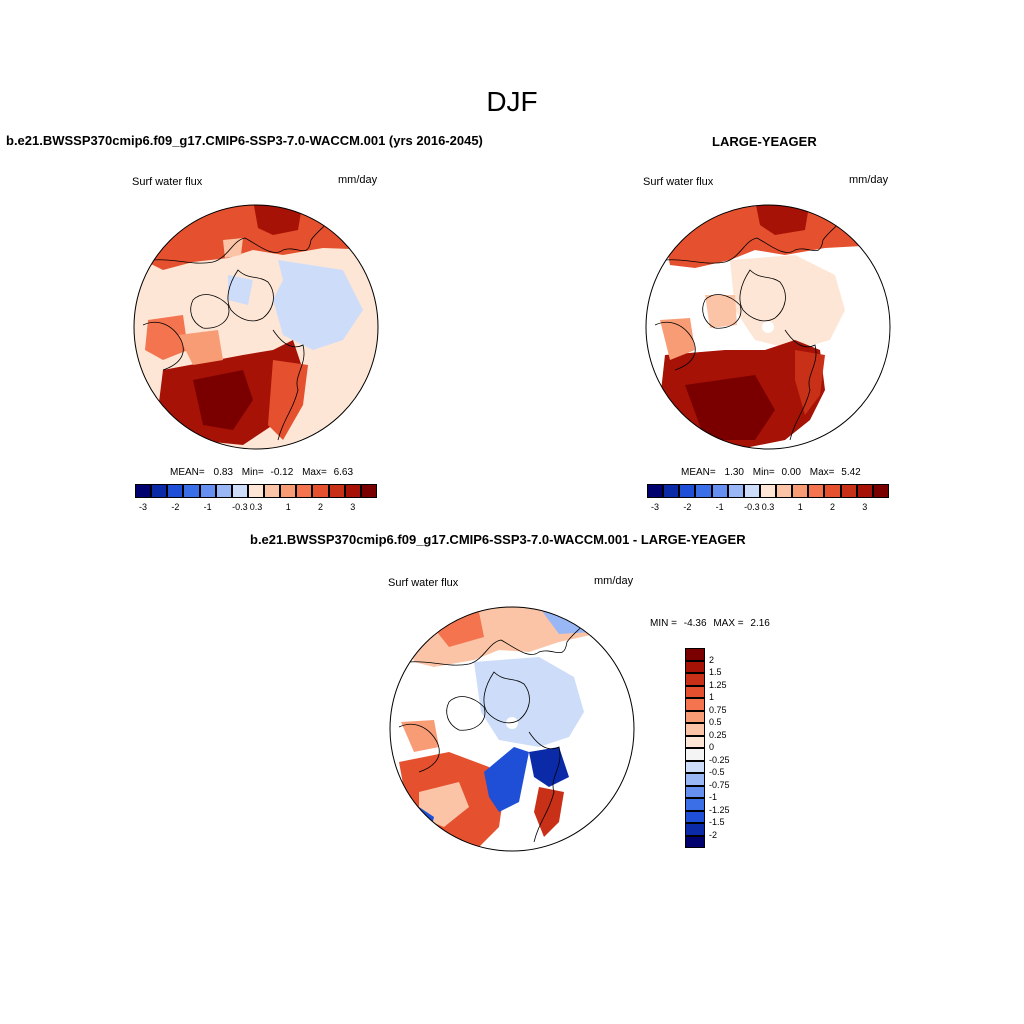  I want to click on diff-colorbar-tick-label: -0.5, so click(717, 772).